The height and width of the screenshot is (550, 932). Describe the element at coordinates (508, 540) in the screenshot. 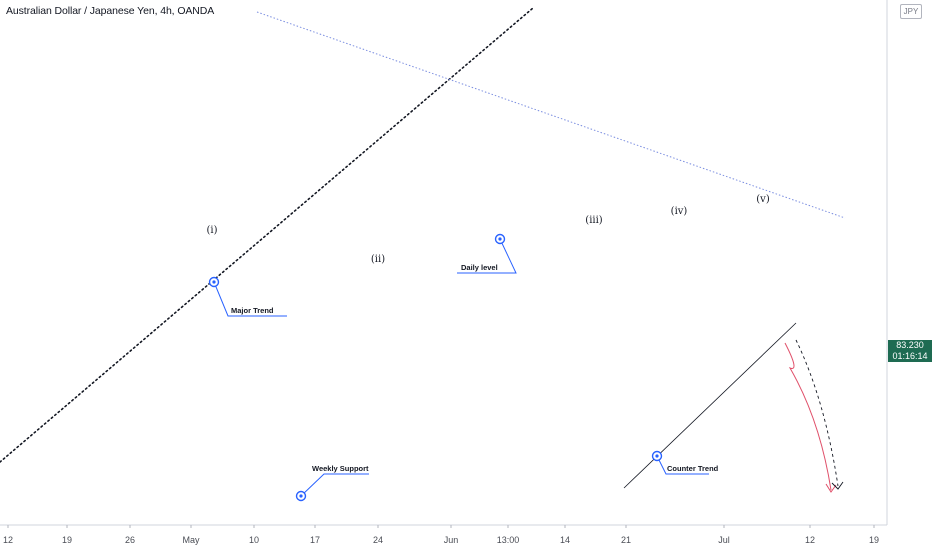

I see `time-tick-label: 13:00` at that location.